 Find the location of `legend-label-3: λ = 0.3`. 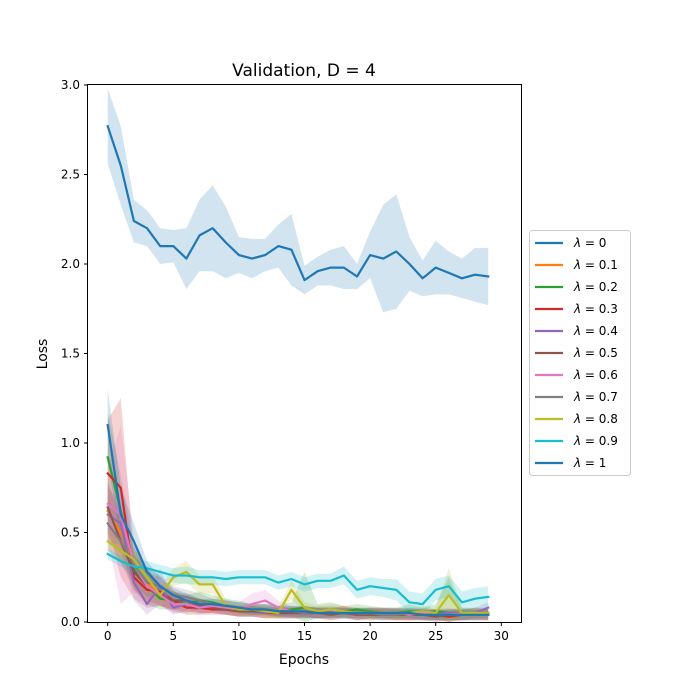

legend-label-3: λ = 0.3 is located at coordinates (595, 309).